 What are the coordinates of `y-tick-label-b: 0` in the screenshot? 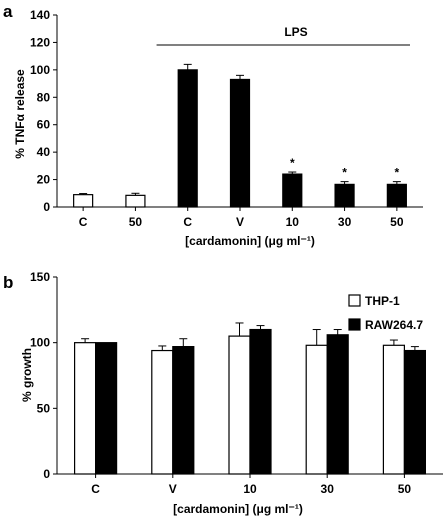 It's located at (46, 474).